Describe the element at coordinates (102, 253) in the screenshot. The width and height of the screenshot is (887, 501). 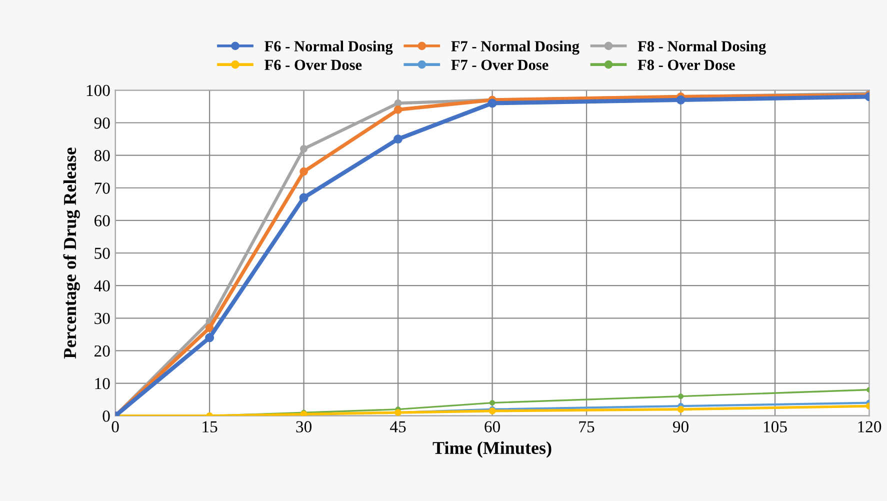
I see `y-tick-label: 50` at that location.